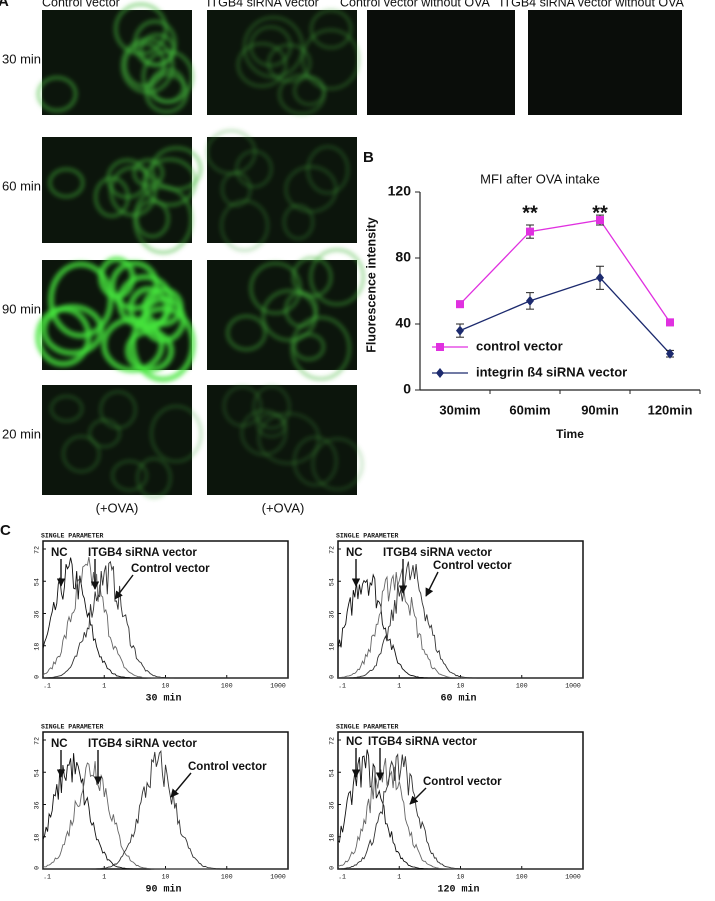  What do you see at coordinates (400, 191) in the screenshot?
I see `y-tick-label: 120` at bounding box center [400, 191].